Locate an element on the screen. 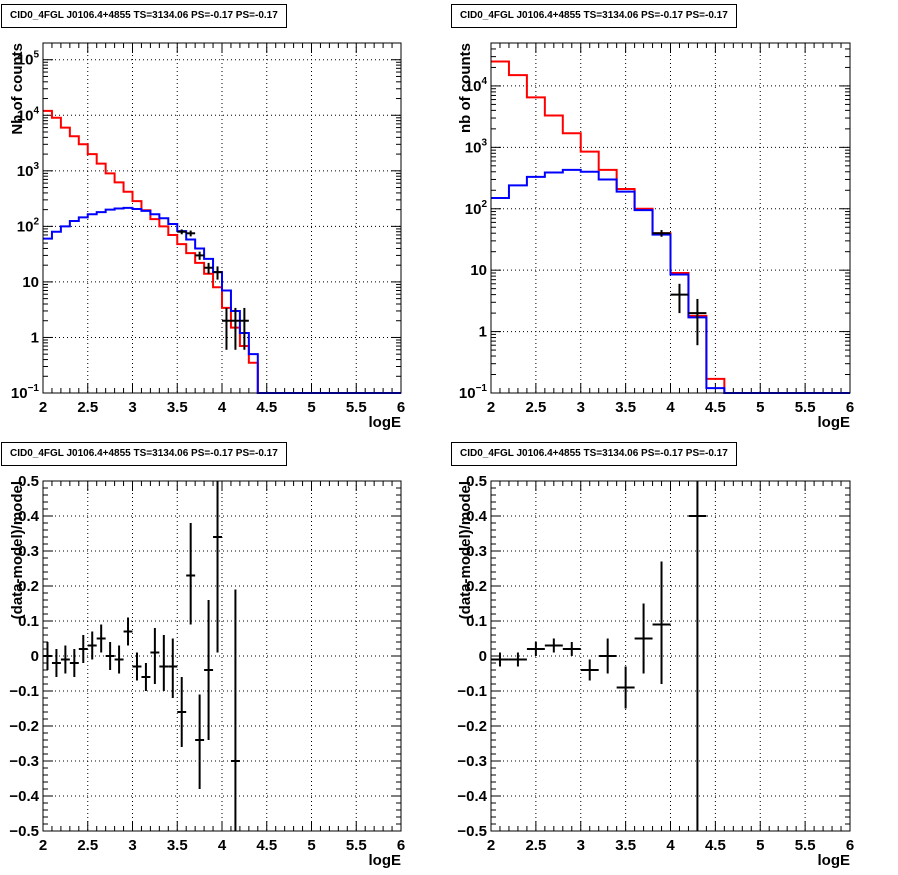  y-axis-label: nb of counts is located at coordinates (465, 88).